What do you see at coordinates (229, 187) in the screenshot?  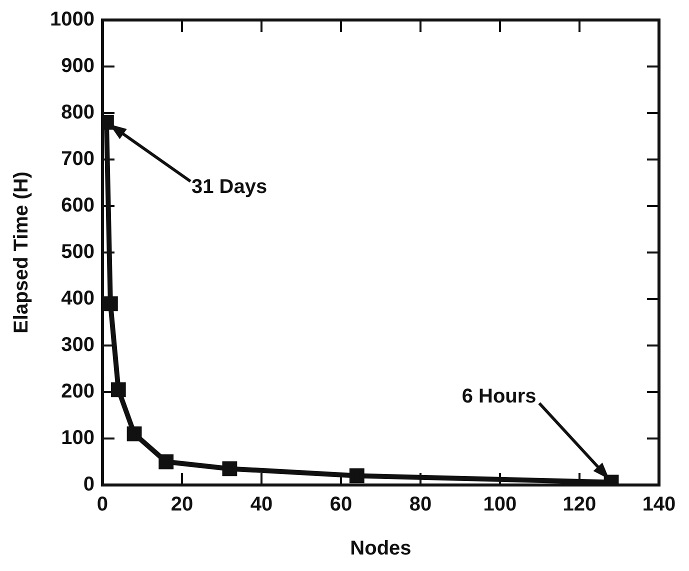 I see `annotation: 31 Days` at bounding box center [229, 187].